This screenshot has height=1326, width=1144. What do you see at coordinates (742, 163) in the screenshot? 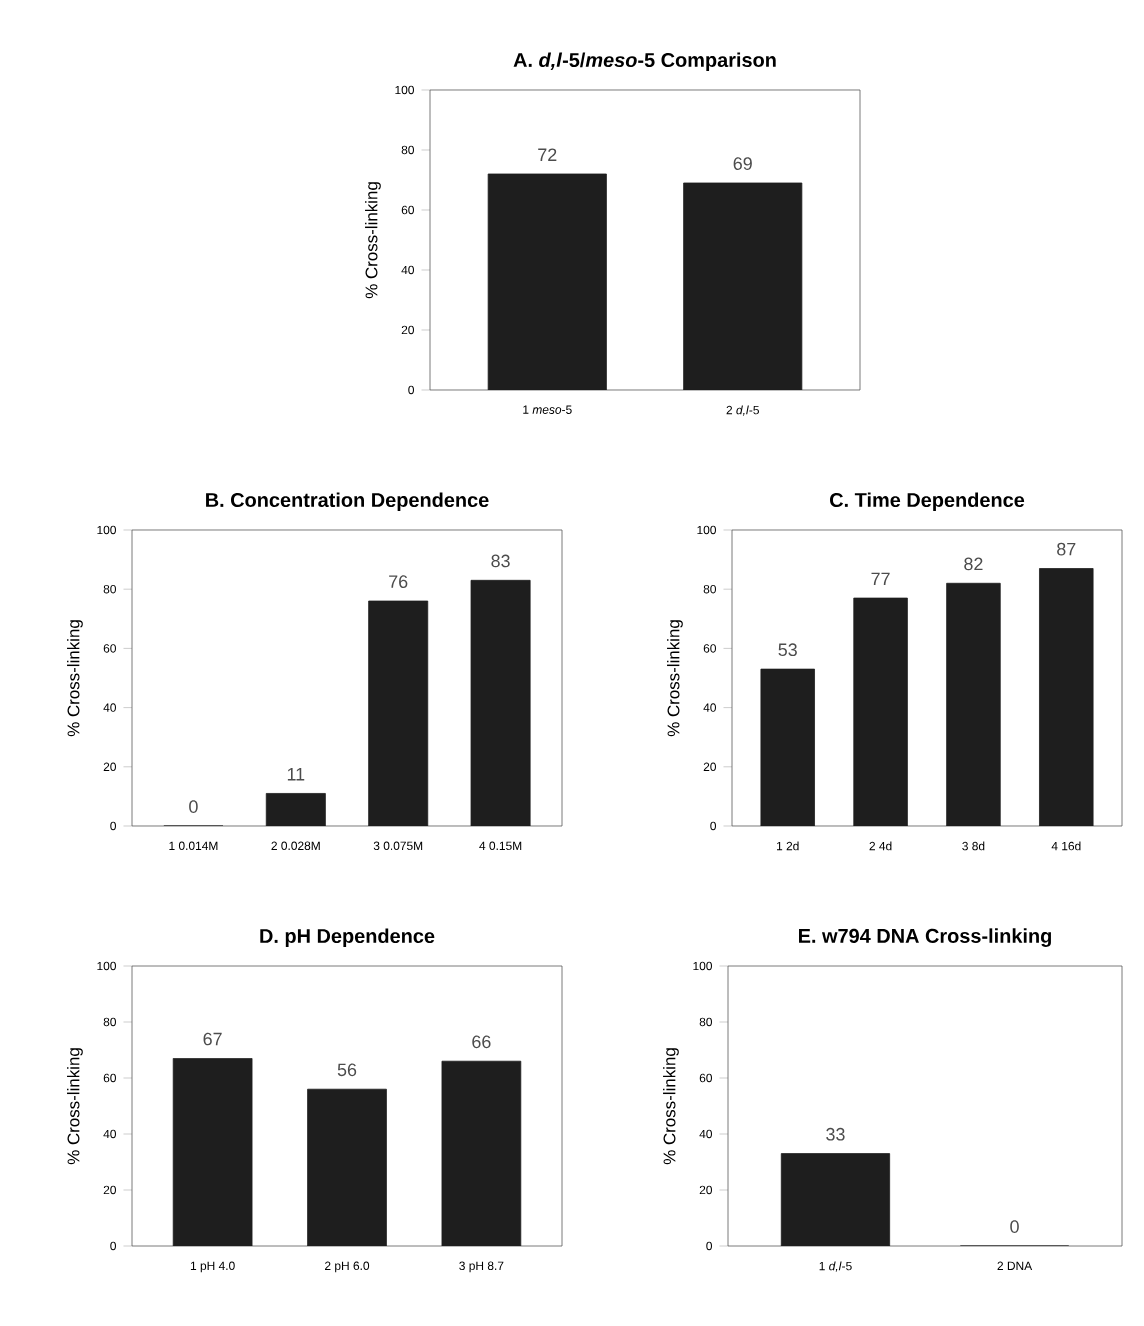
I see `data-label: 69` at bounding box center [742, 163].